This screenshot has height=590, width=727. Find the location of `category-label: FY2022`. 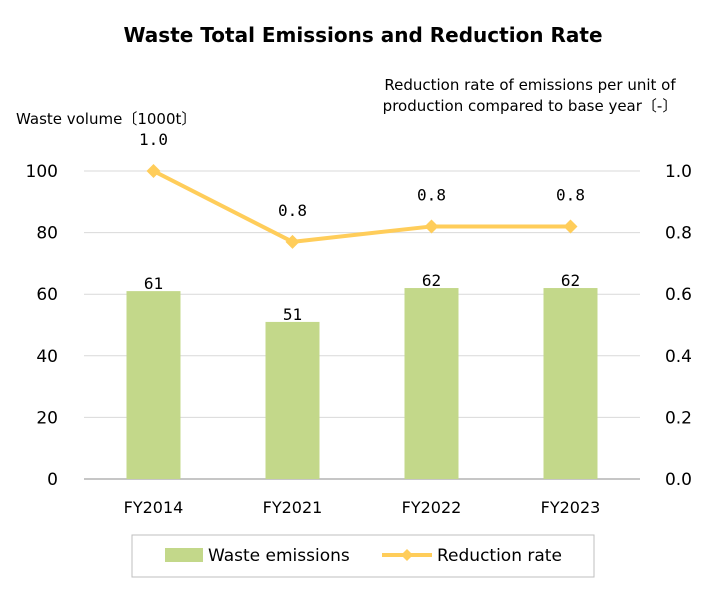

category-label: FY2022 is located at coordinates (432, 507).